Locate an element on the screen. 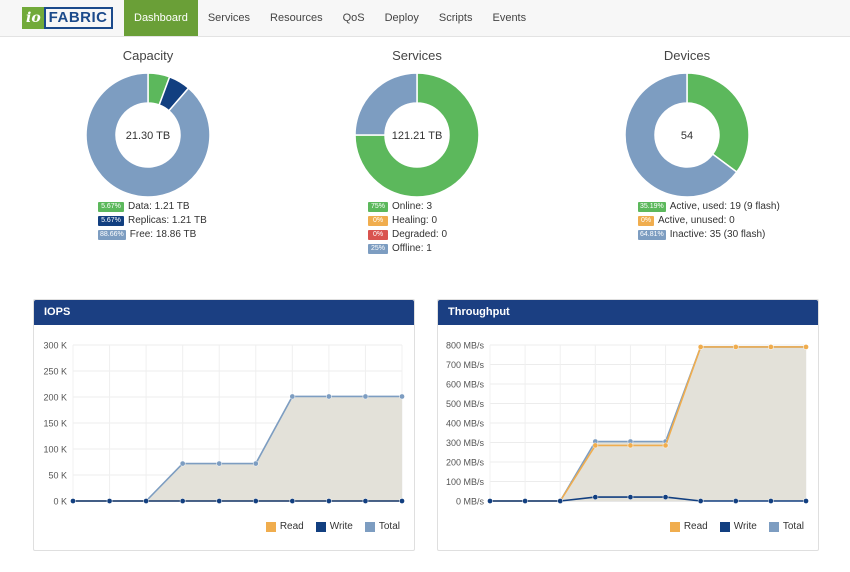 The width and height of the screenshot is (850, 572). services-offline-label: Offline: 1 is located at coordinates (412, 248).